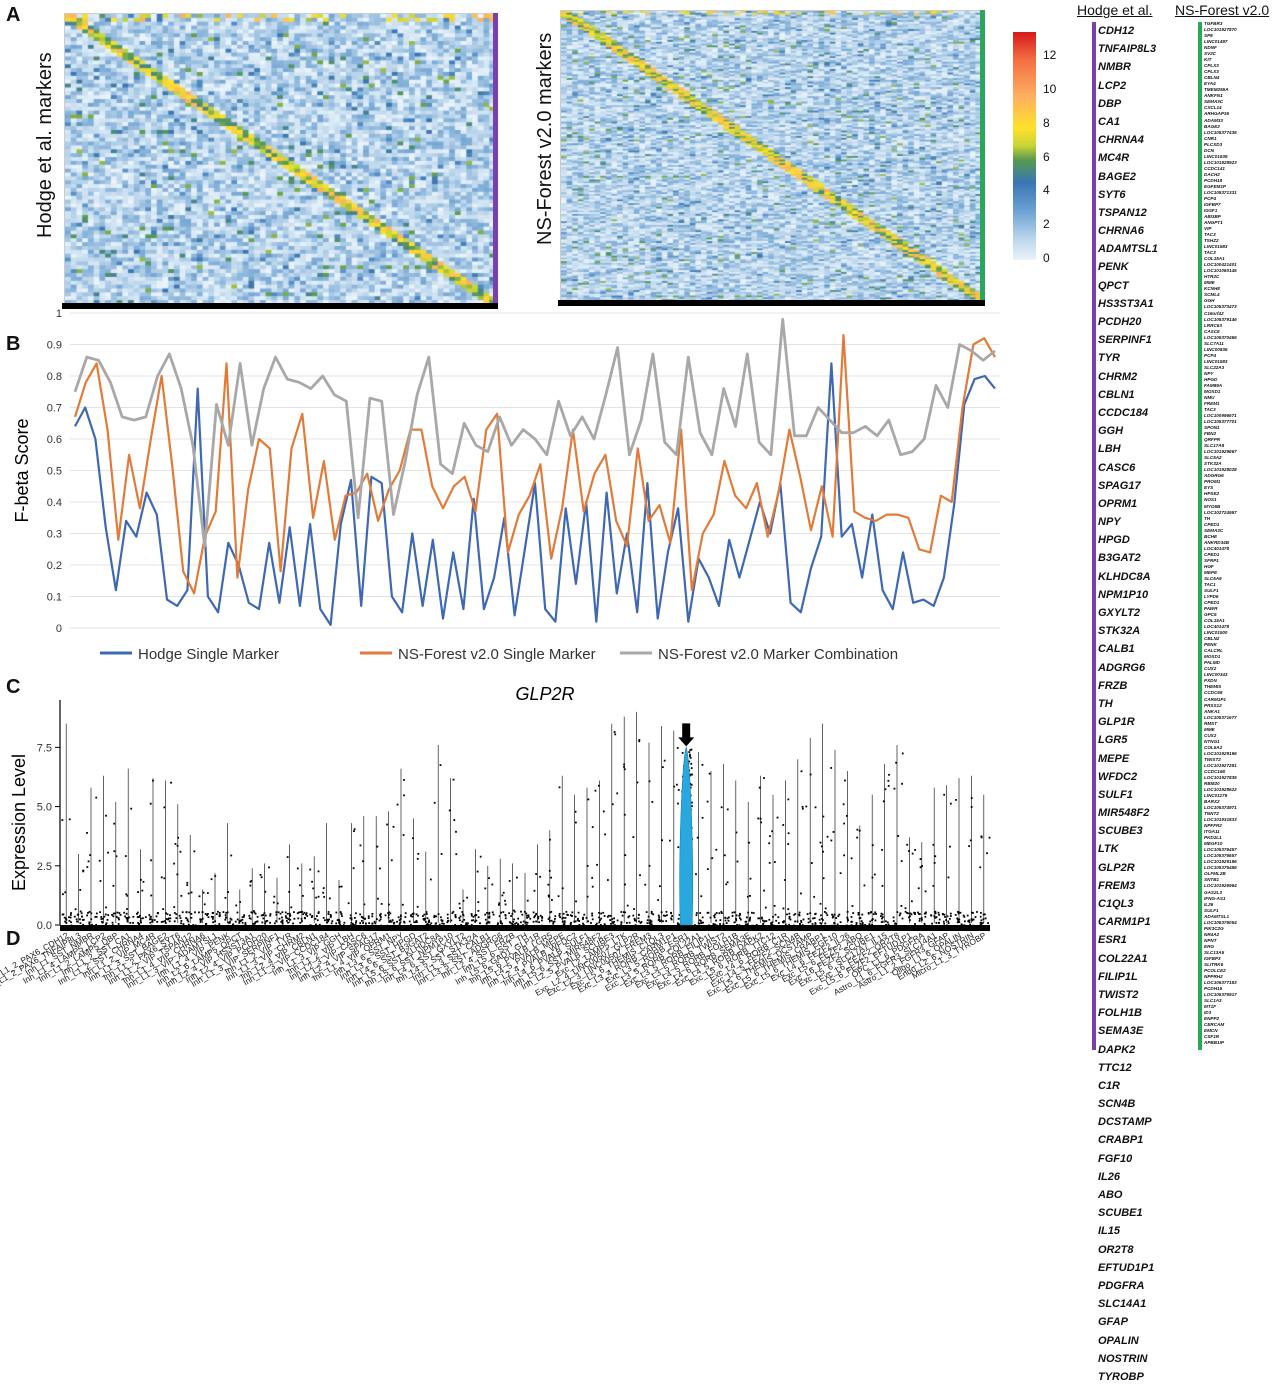  I want to click on hodge-marker-item: FGF10, so click(1115, 1158).